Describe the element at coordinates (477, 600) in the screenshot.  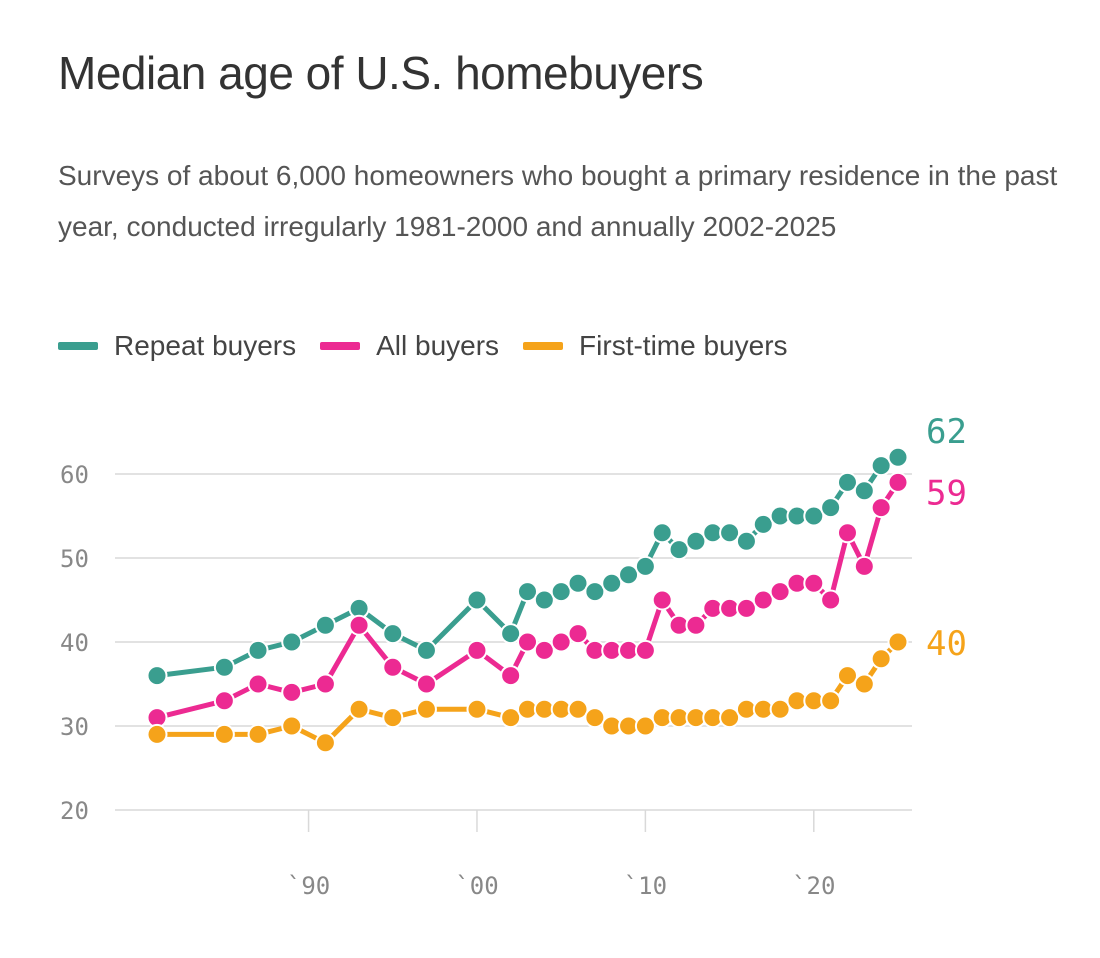
I see `data-point-0-2000` at that location.